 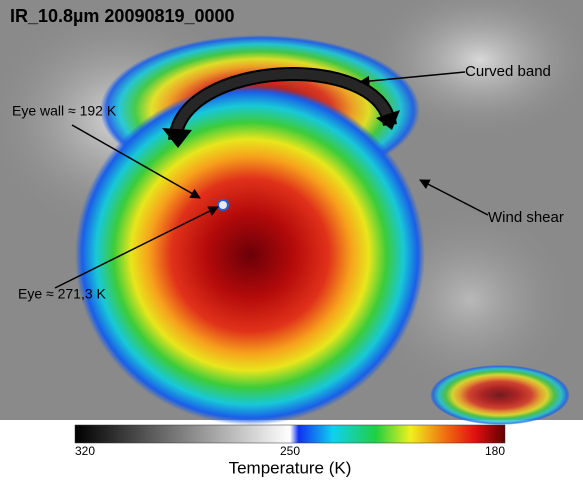 I want to click on curved-band-arrow, so click(x=282, y=104).